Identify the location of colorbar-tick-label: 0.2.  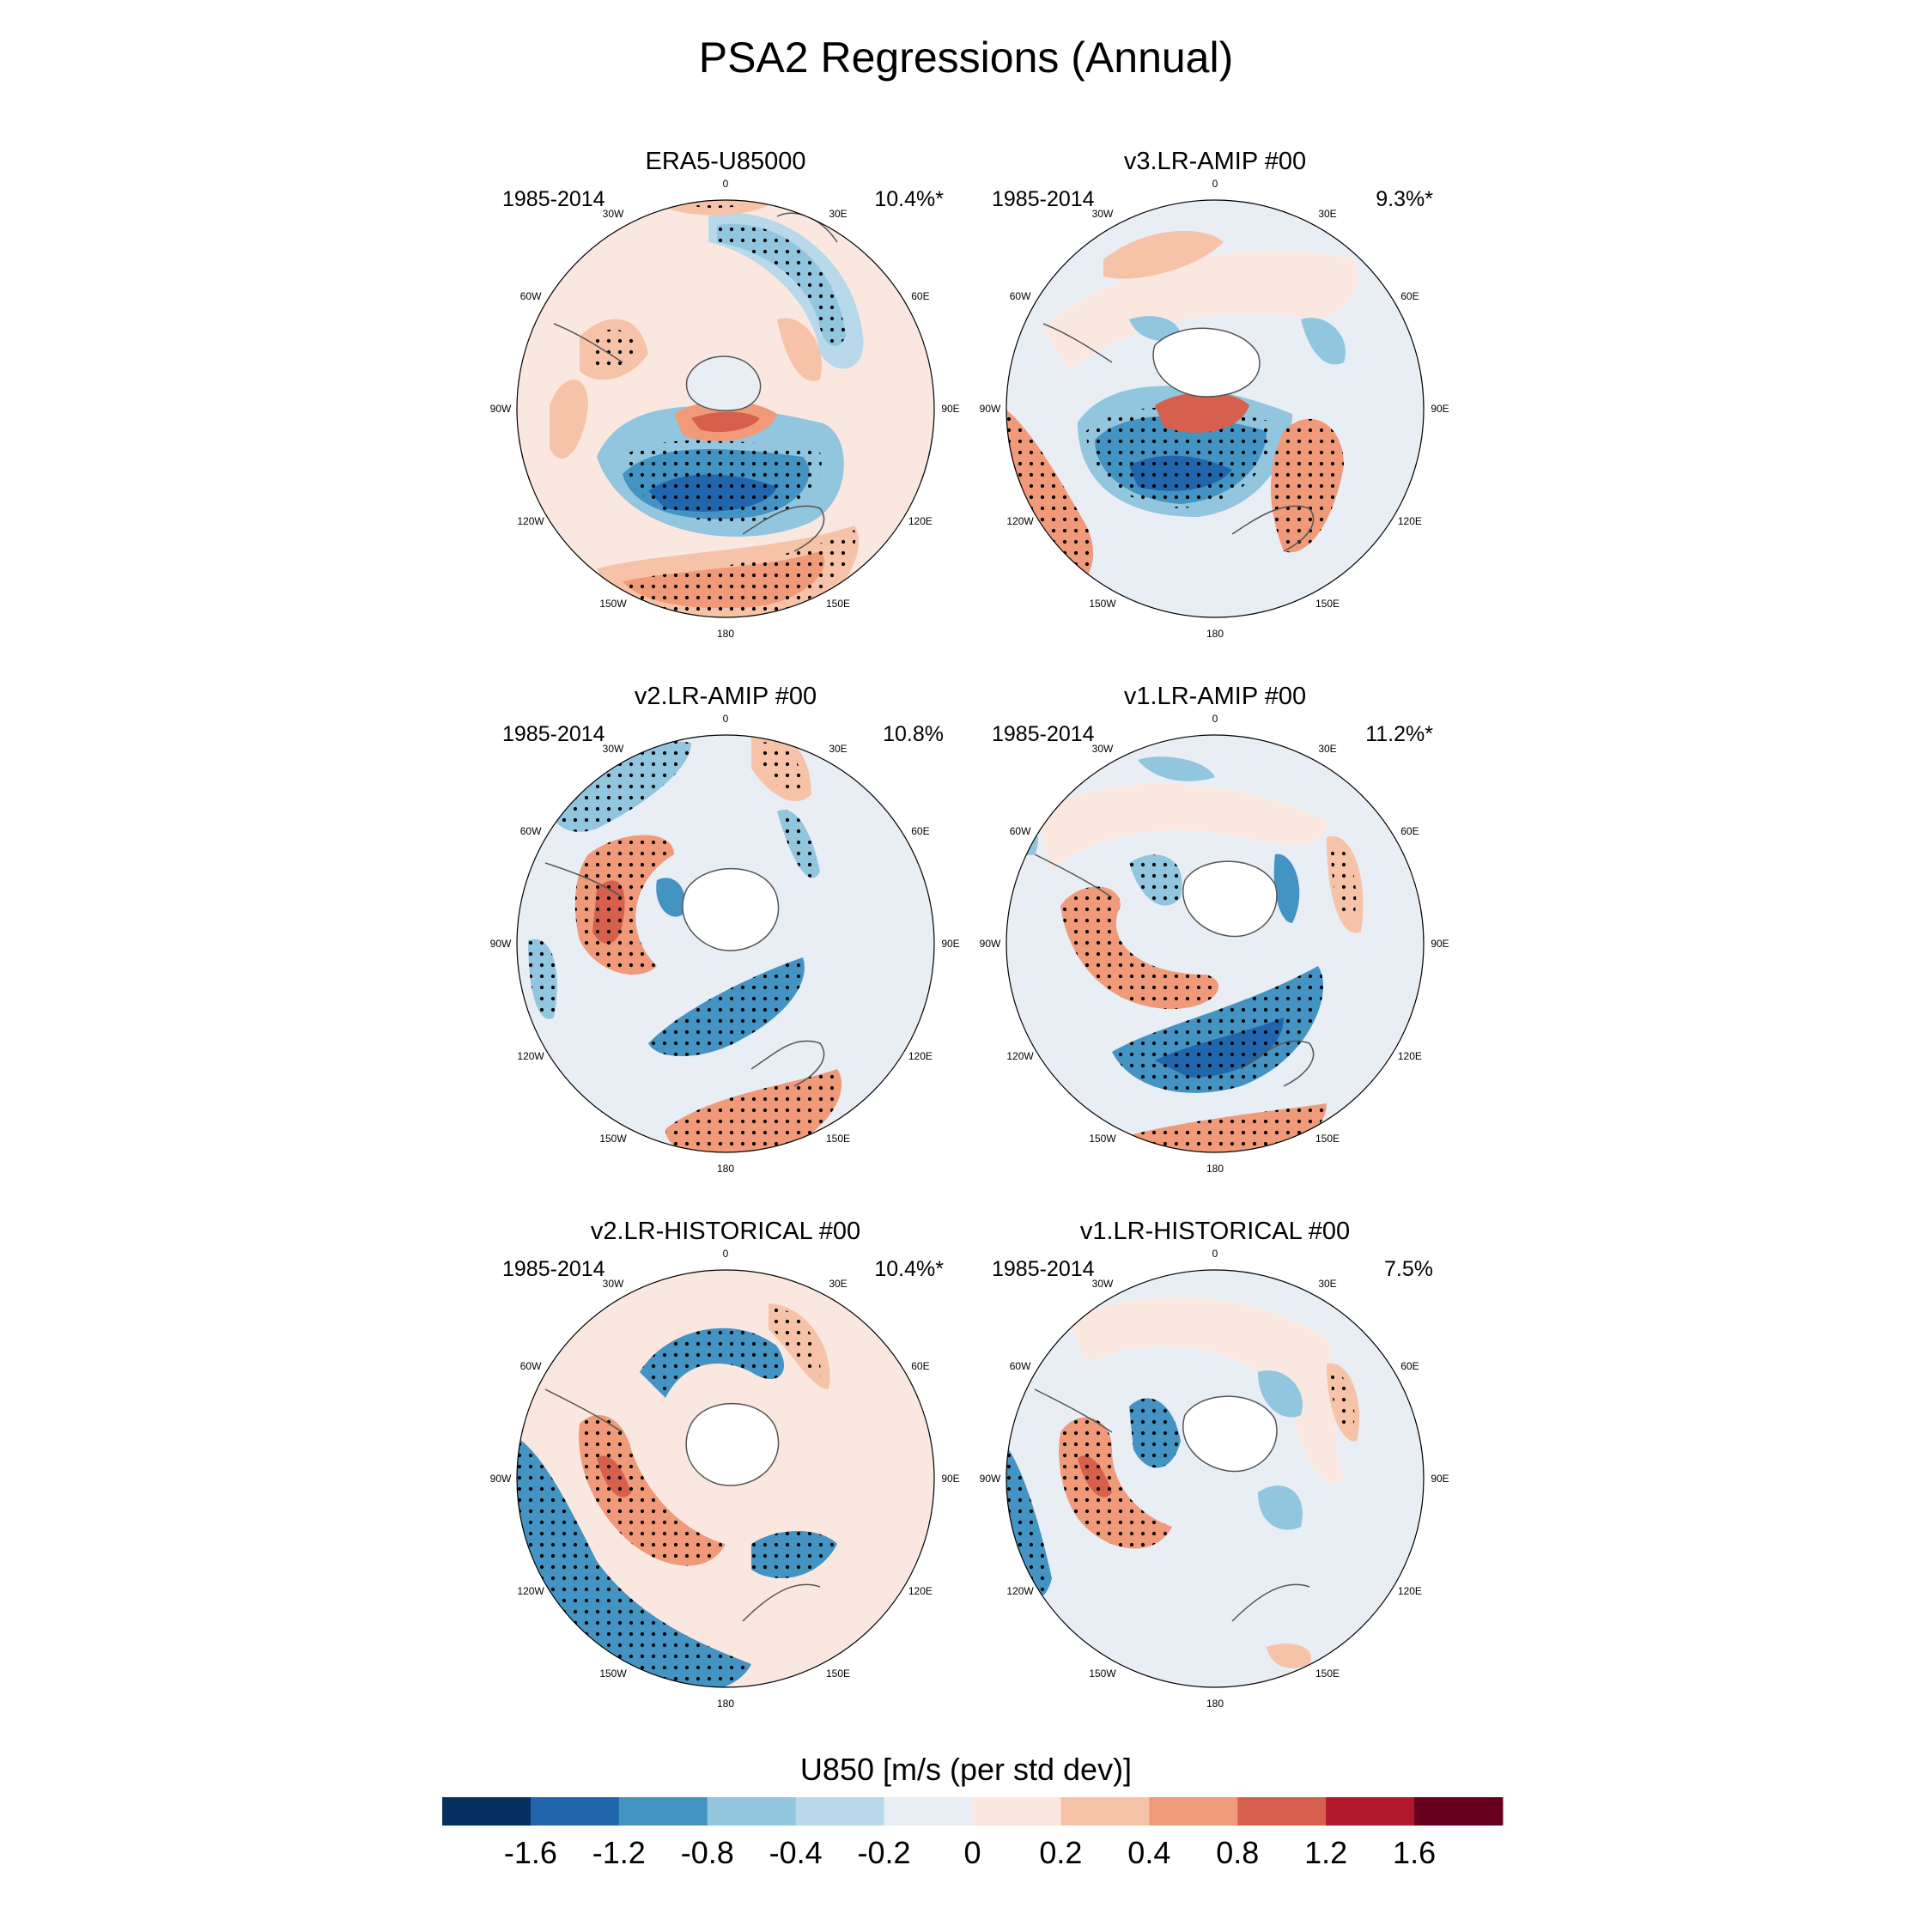
(1060, 1852).